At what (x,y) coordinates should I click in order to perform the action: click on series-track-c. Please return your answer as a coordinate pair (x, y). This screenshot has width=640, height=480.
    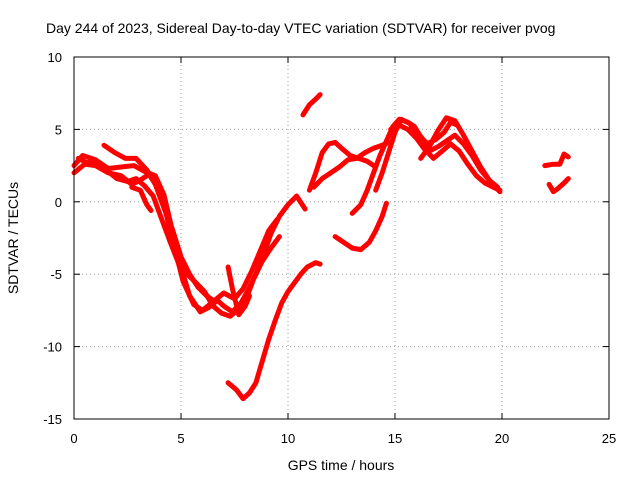
    Looking at the image, I should click on (178, 237).